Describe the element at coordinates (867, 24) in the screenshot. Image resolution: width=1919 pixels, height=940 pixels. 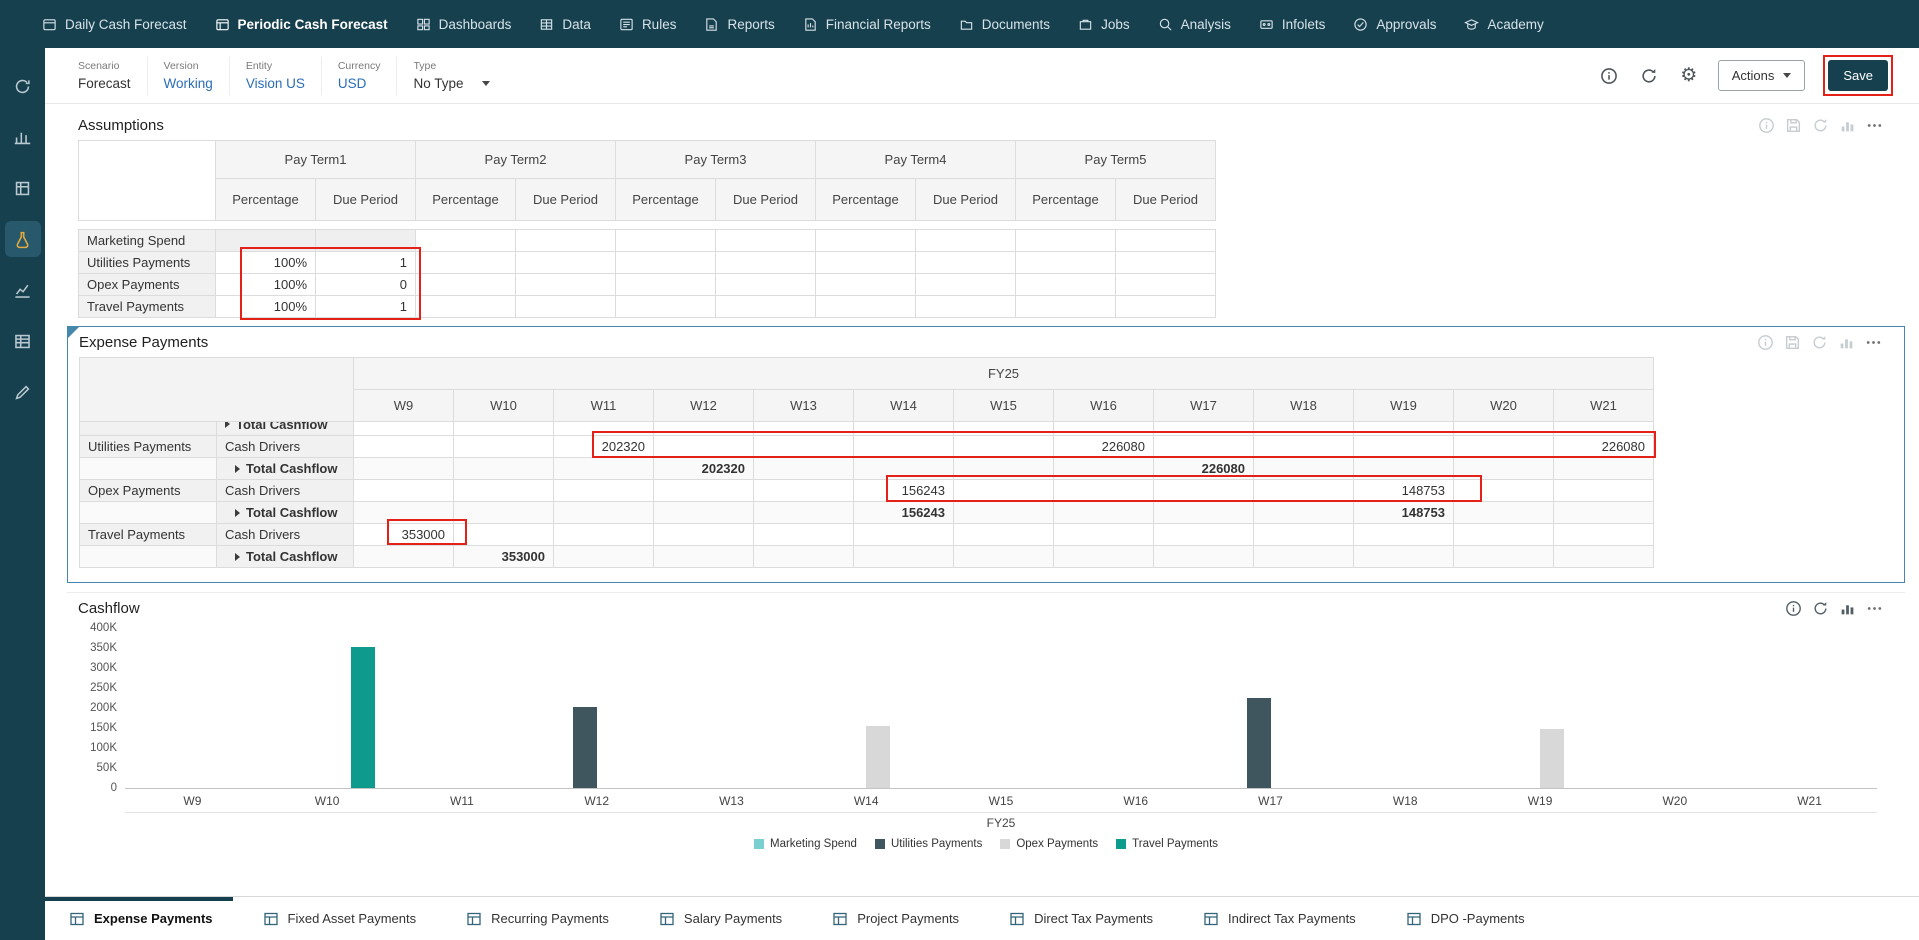
I see `nav-item-financial-reports: Financial Reports` at that location.